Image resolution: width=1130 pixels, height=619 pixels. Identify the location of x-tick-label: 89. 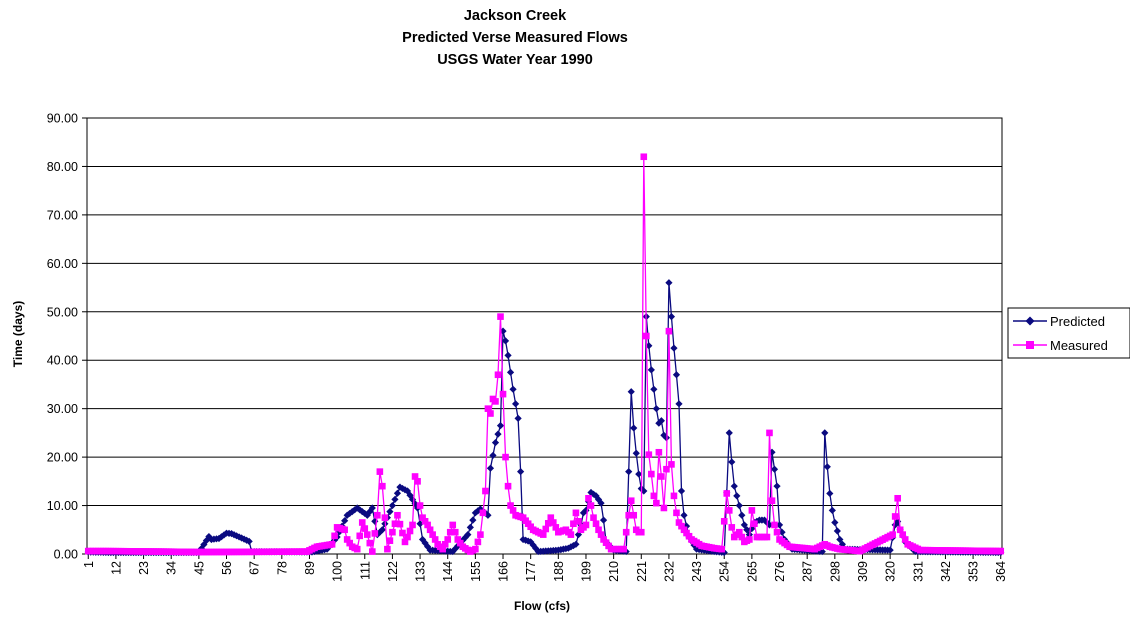
(310, 568).